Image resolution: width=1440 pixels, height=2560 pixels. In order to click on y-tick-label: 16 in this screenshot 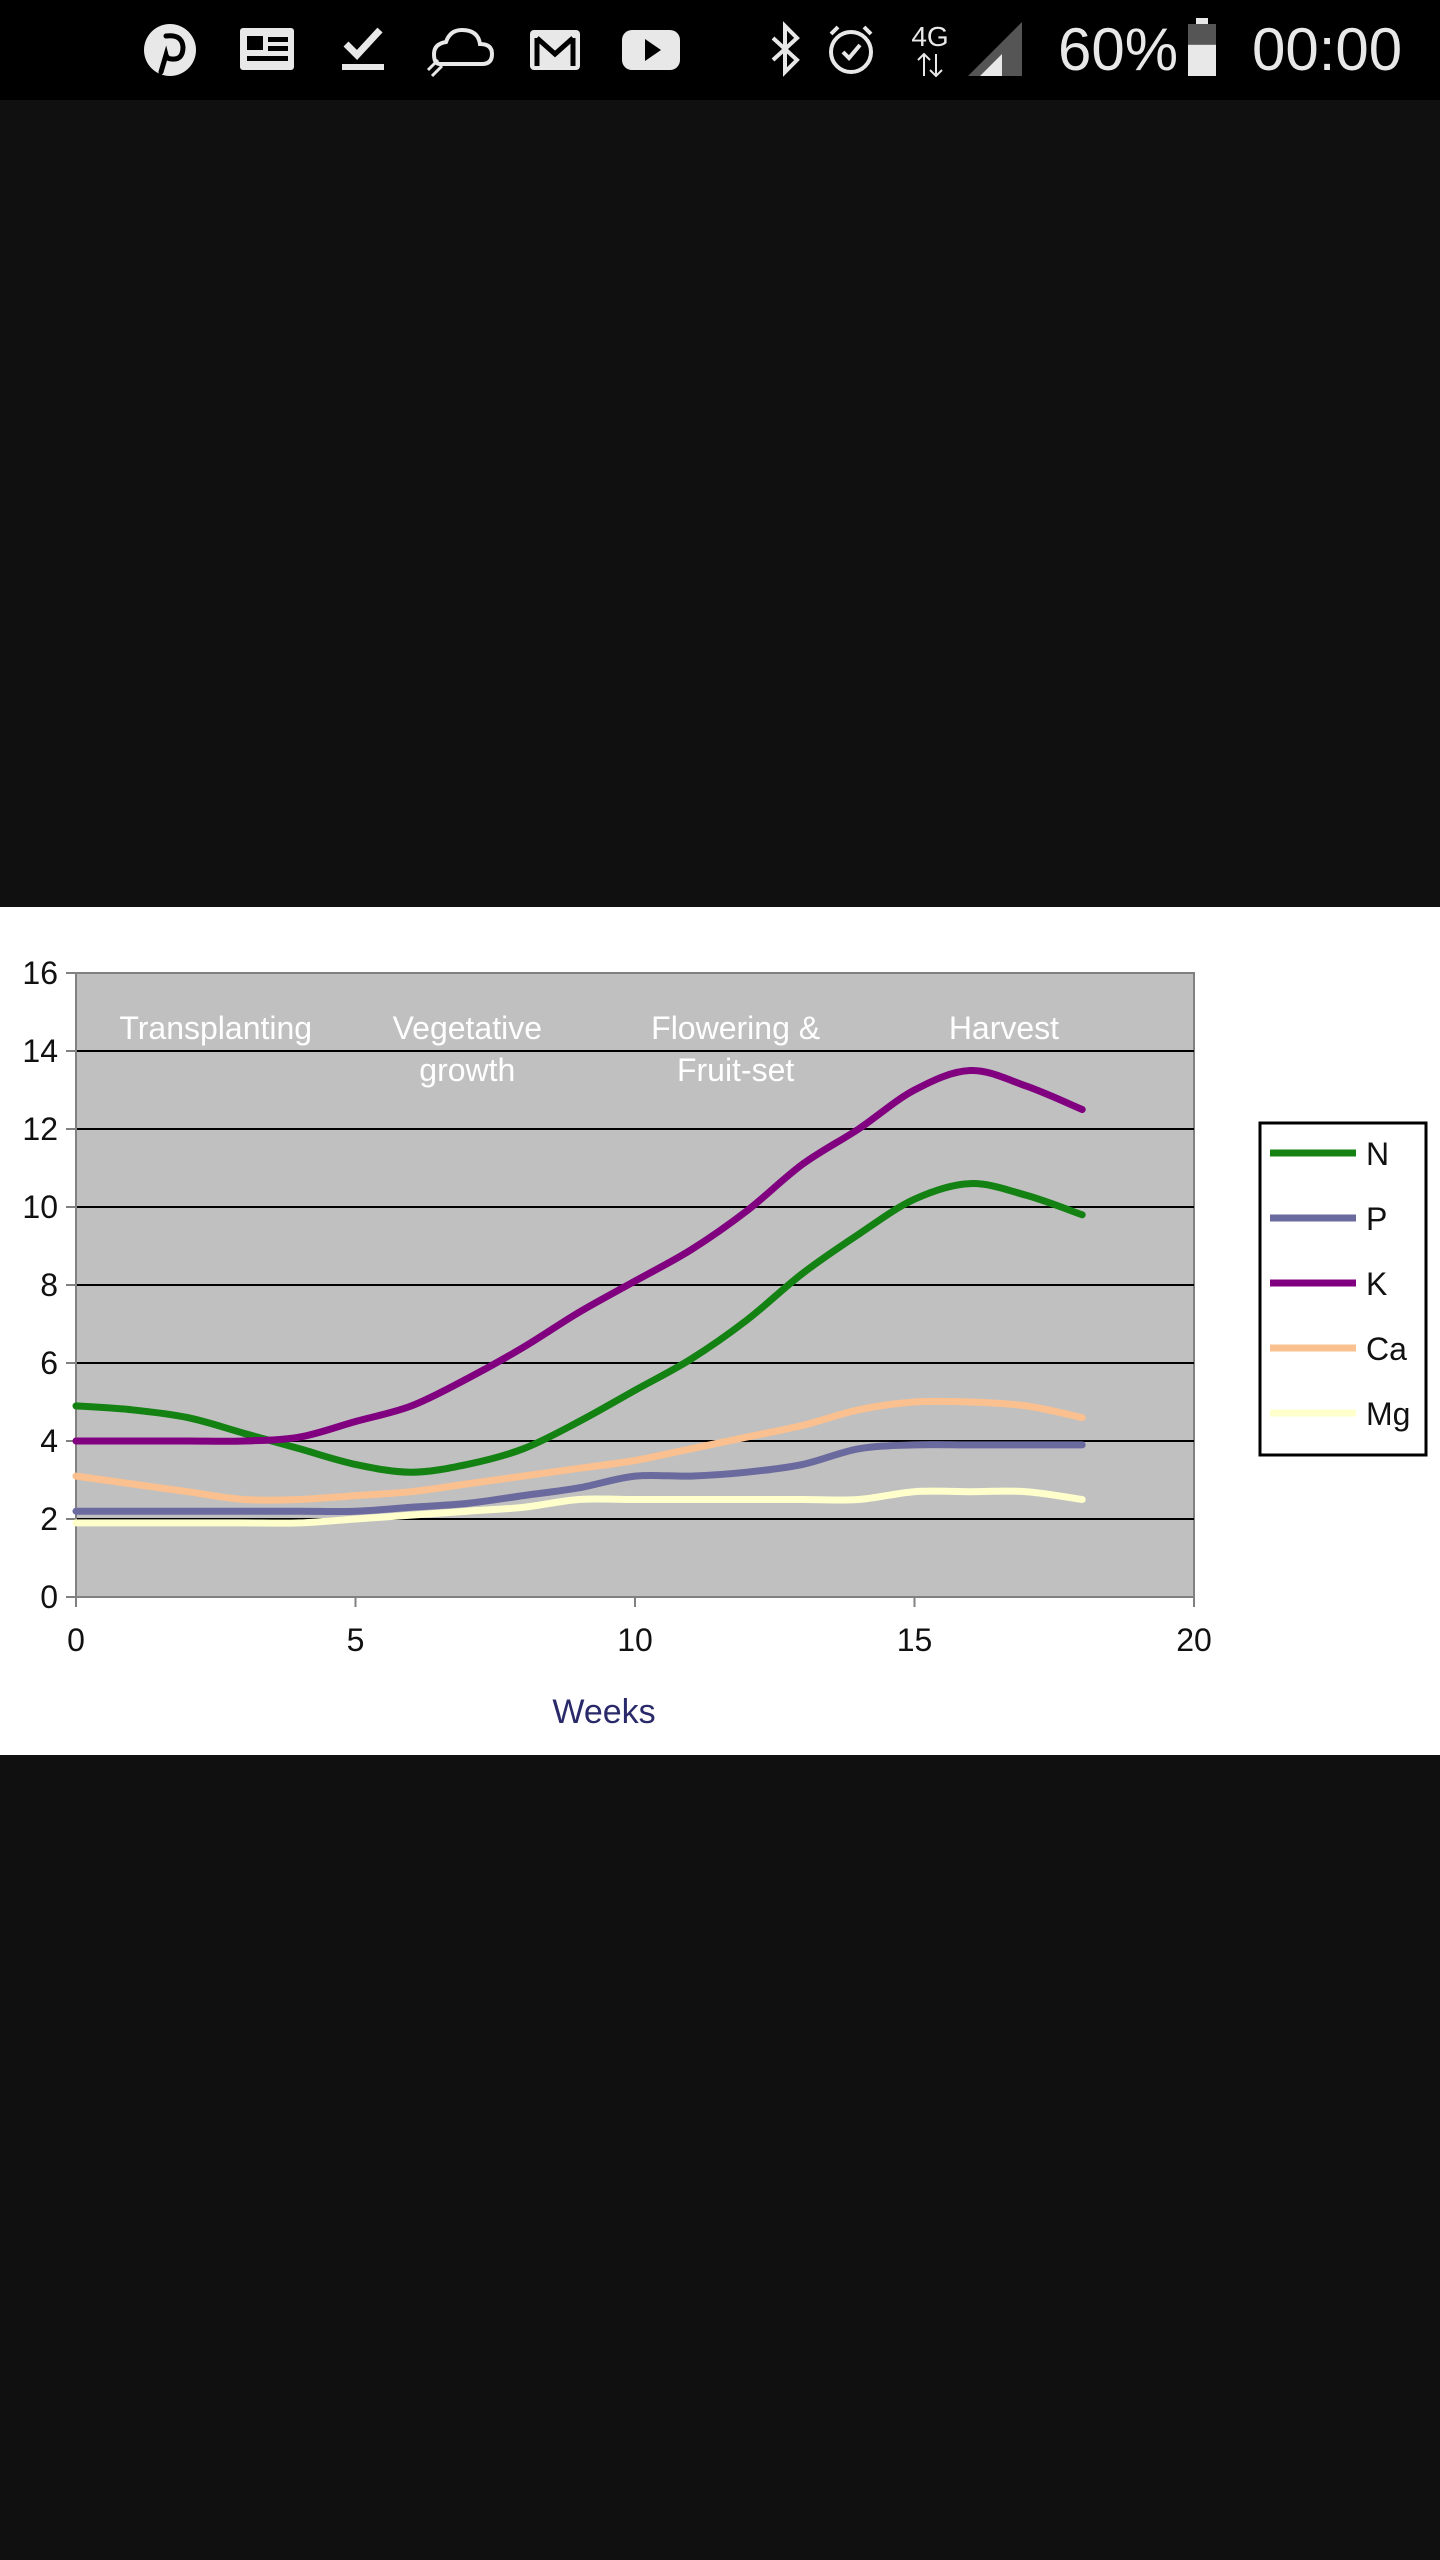, I will do `click(40, 973)`.